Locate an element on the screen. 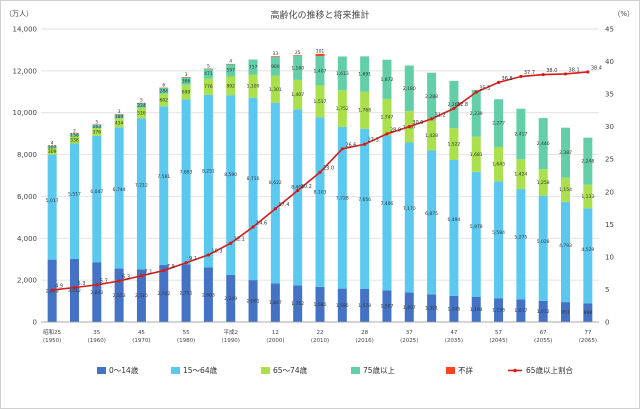 The width and height of the screenshot is (640, 409). bar-value-label: 7,656 is located at coordinates (364, 200).